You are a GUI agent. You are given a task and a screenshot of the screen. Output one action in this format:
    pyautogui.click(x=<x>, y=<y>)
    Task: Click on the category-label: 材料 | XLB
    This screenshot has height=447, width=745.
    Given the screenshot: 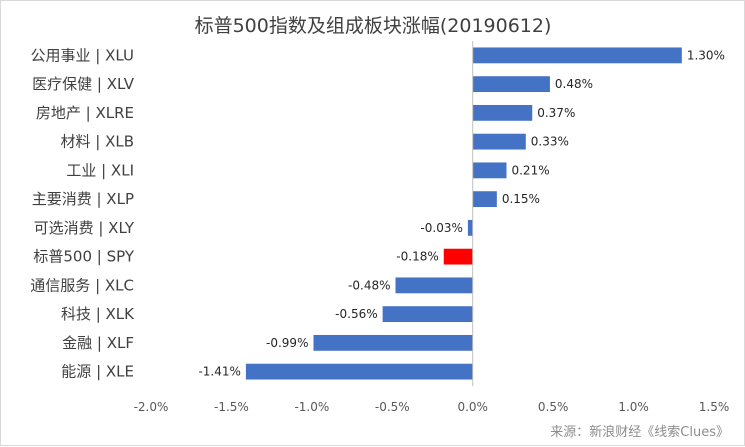 What is the action you would take?
    pyautogui.click(x=97, y=142)
    